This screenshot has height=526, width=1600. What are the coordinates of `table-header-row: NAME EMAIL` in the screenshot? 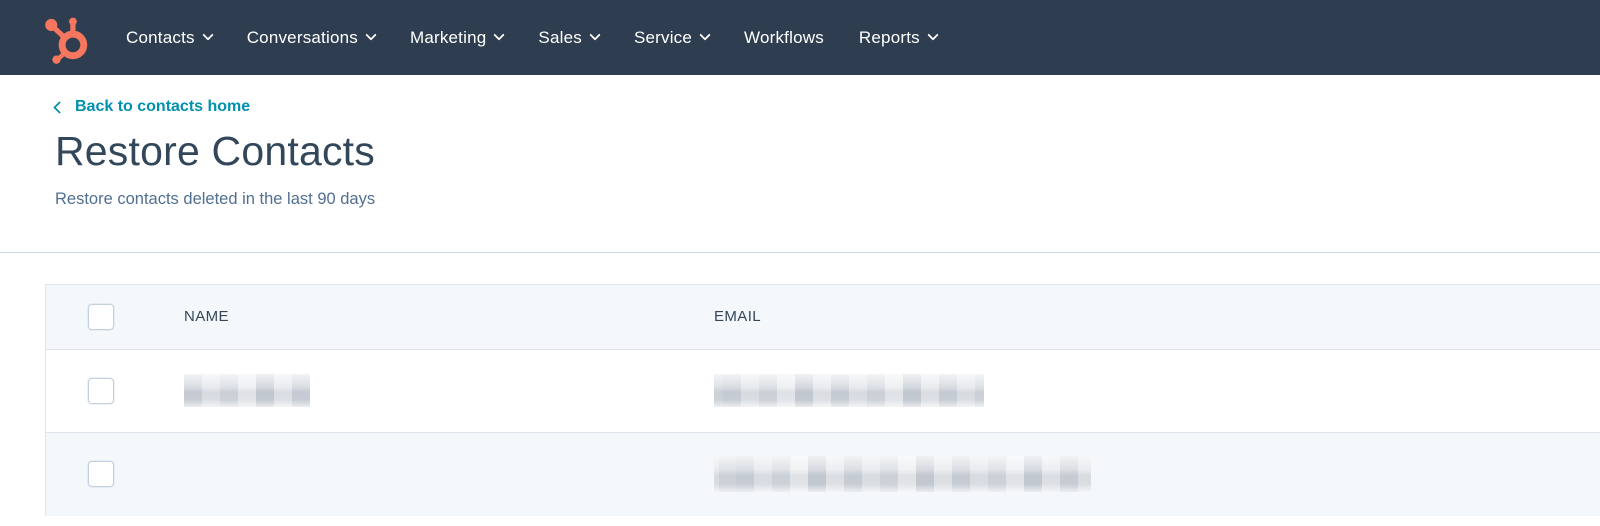 It's located at (823, 316).